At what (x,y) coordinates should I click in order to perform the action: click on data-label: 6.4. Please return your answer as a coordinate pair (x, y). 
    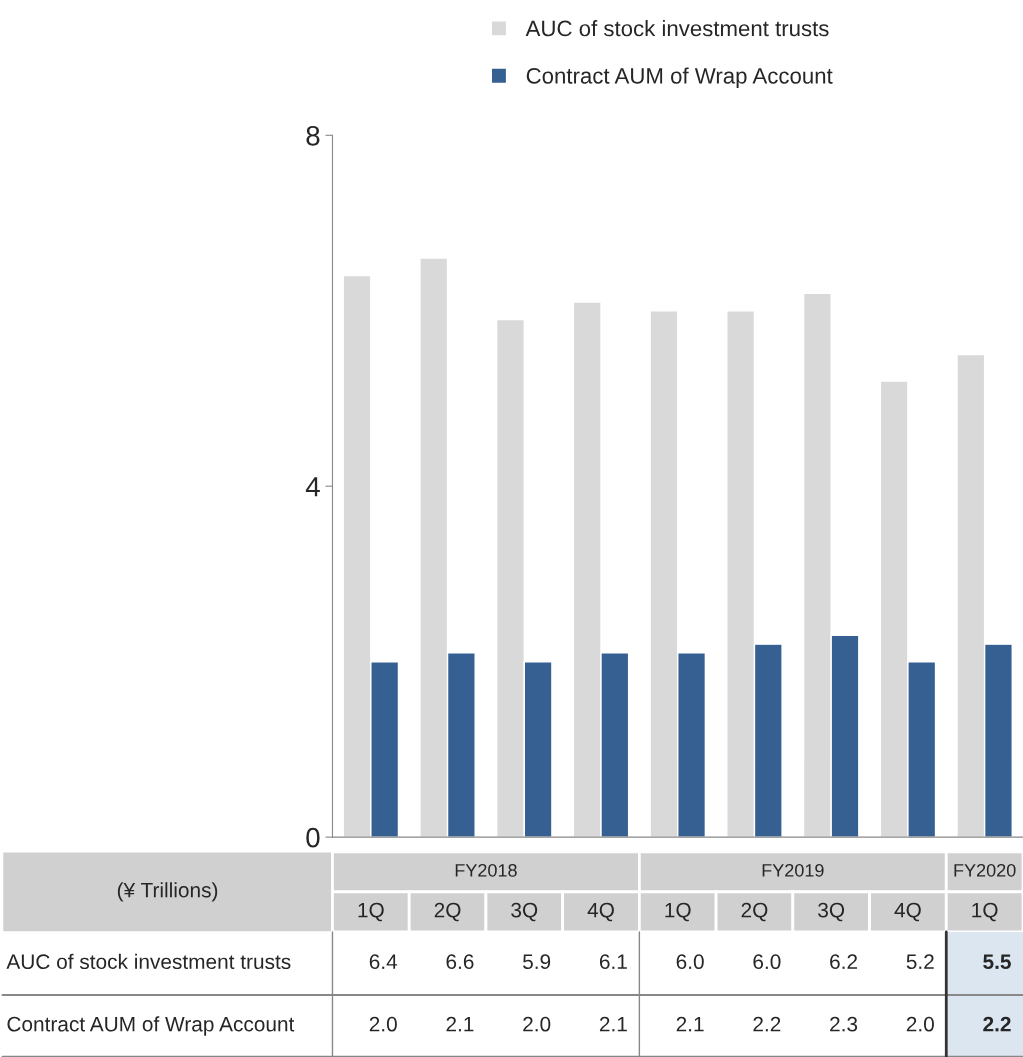
    Looking at the image, I should click on (383, 962).